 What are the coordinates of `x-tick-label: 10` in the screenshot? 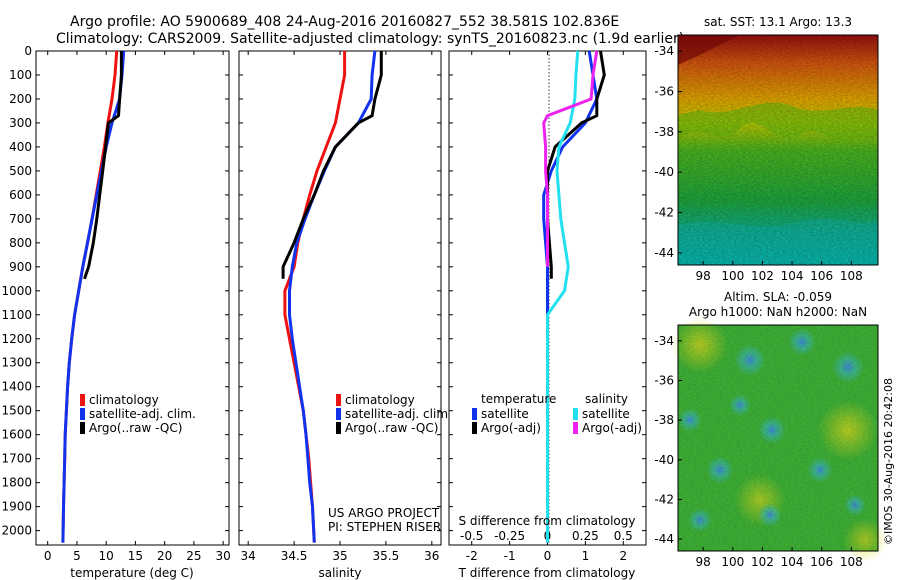 It's located at (106, 556).